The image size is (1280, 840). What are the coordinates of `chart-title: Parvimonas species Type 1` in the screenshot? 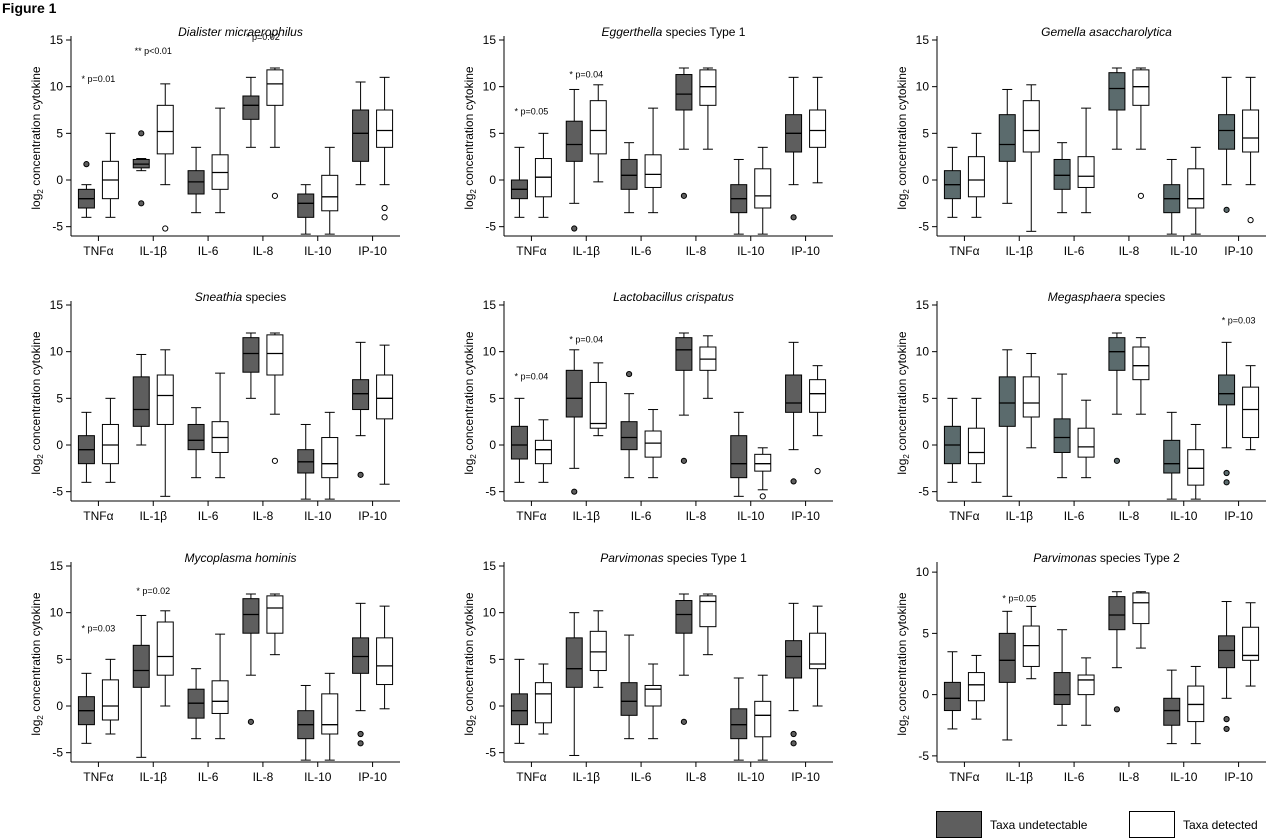 It's located at (673, 558).